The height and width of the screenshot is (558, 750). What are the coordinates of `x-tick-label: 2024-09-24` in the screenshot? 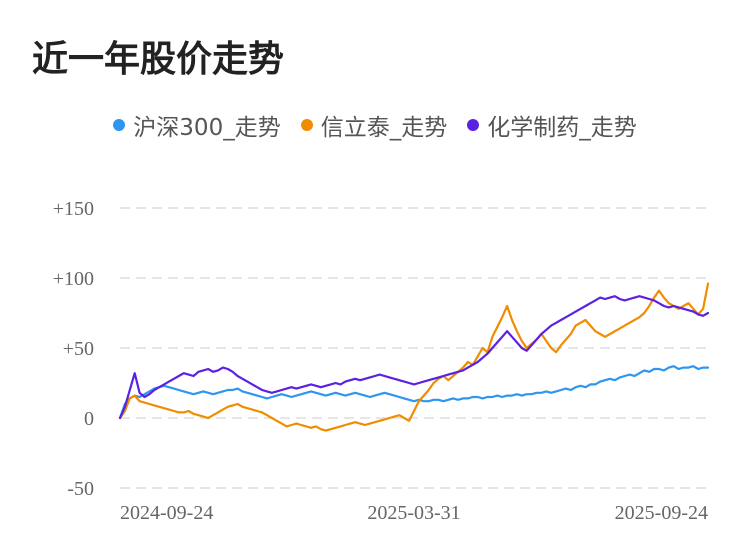 It's located at (166, 513).